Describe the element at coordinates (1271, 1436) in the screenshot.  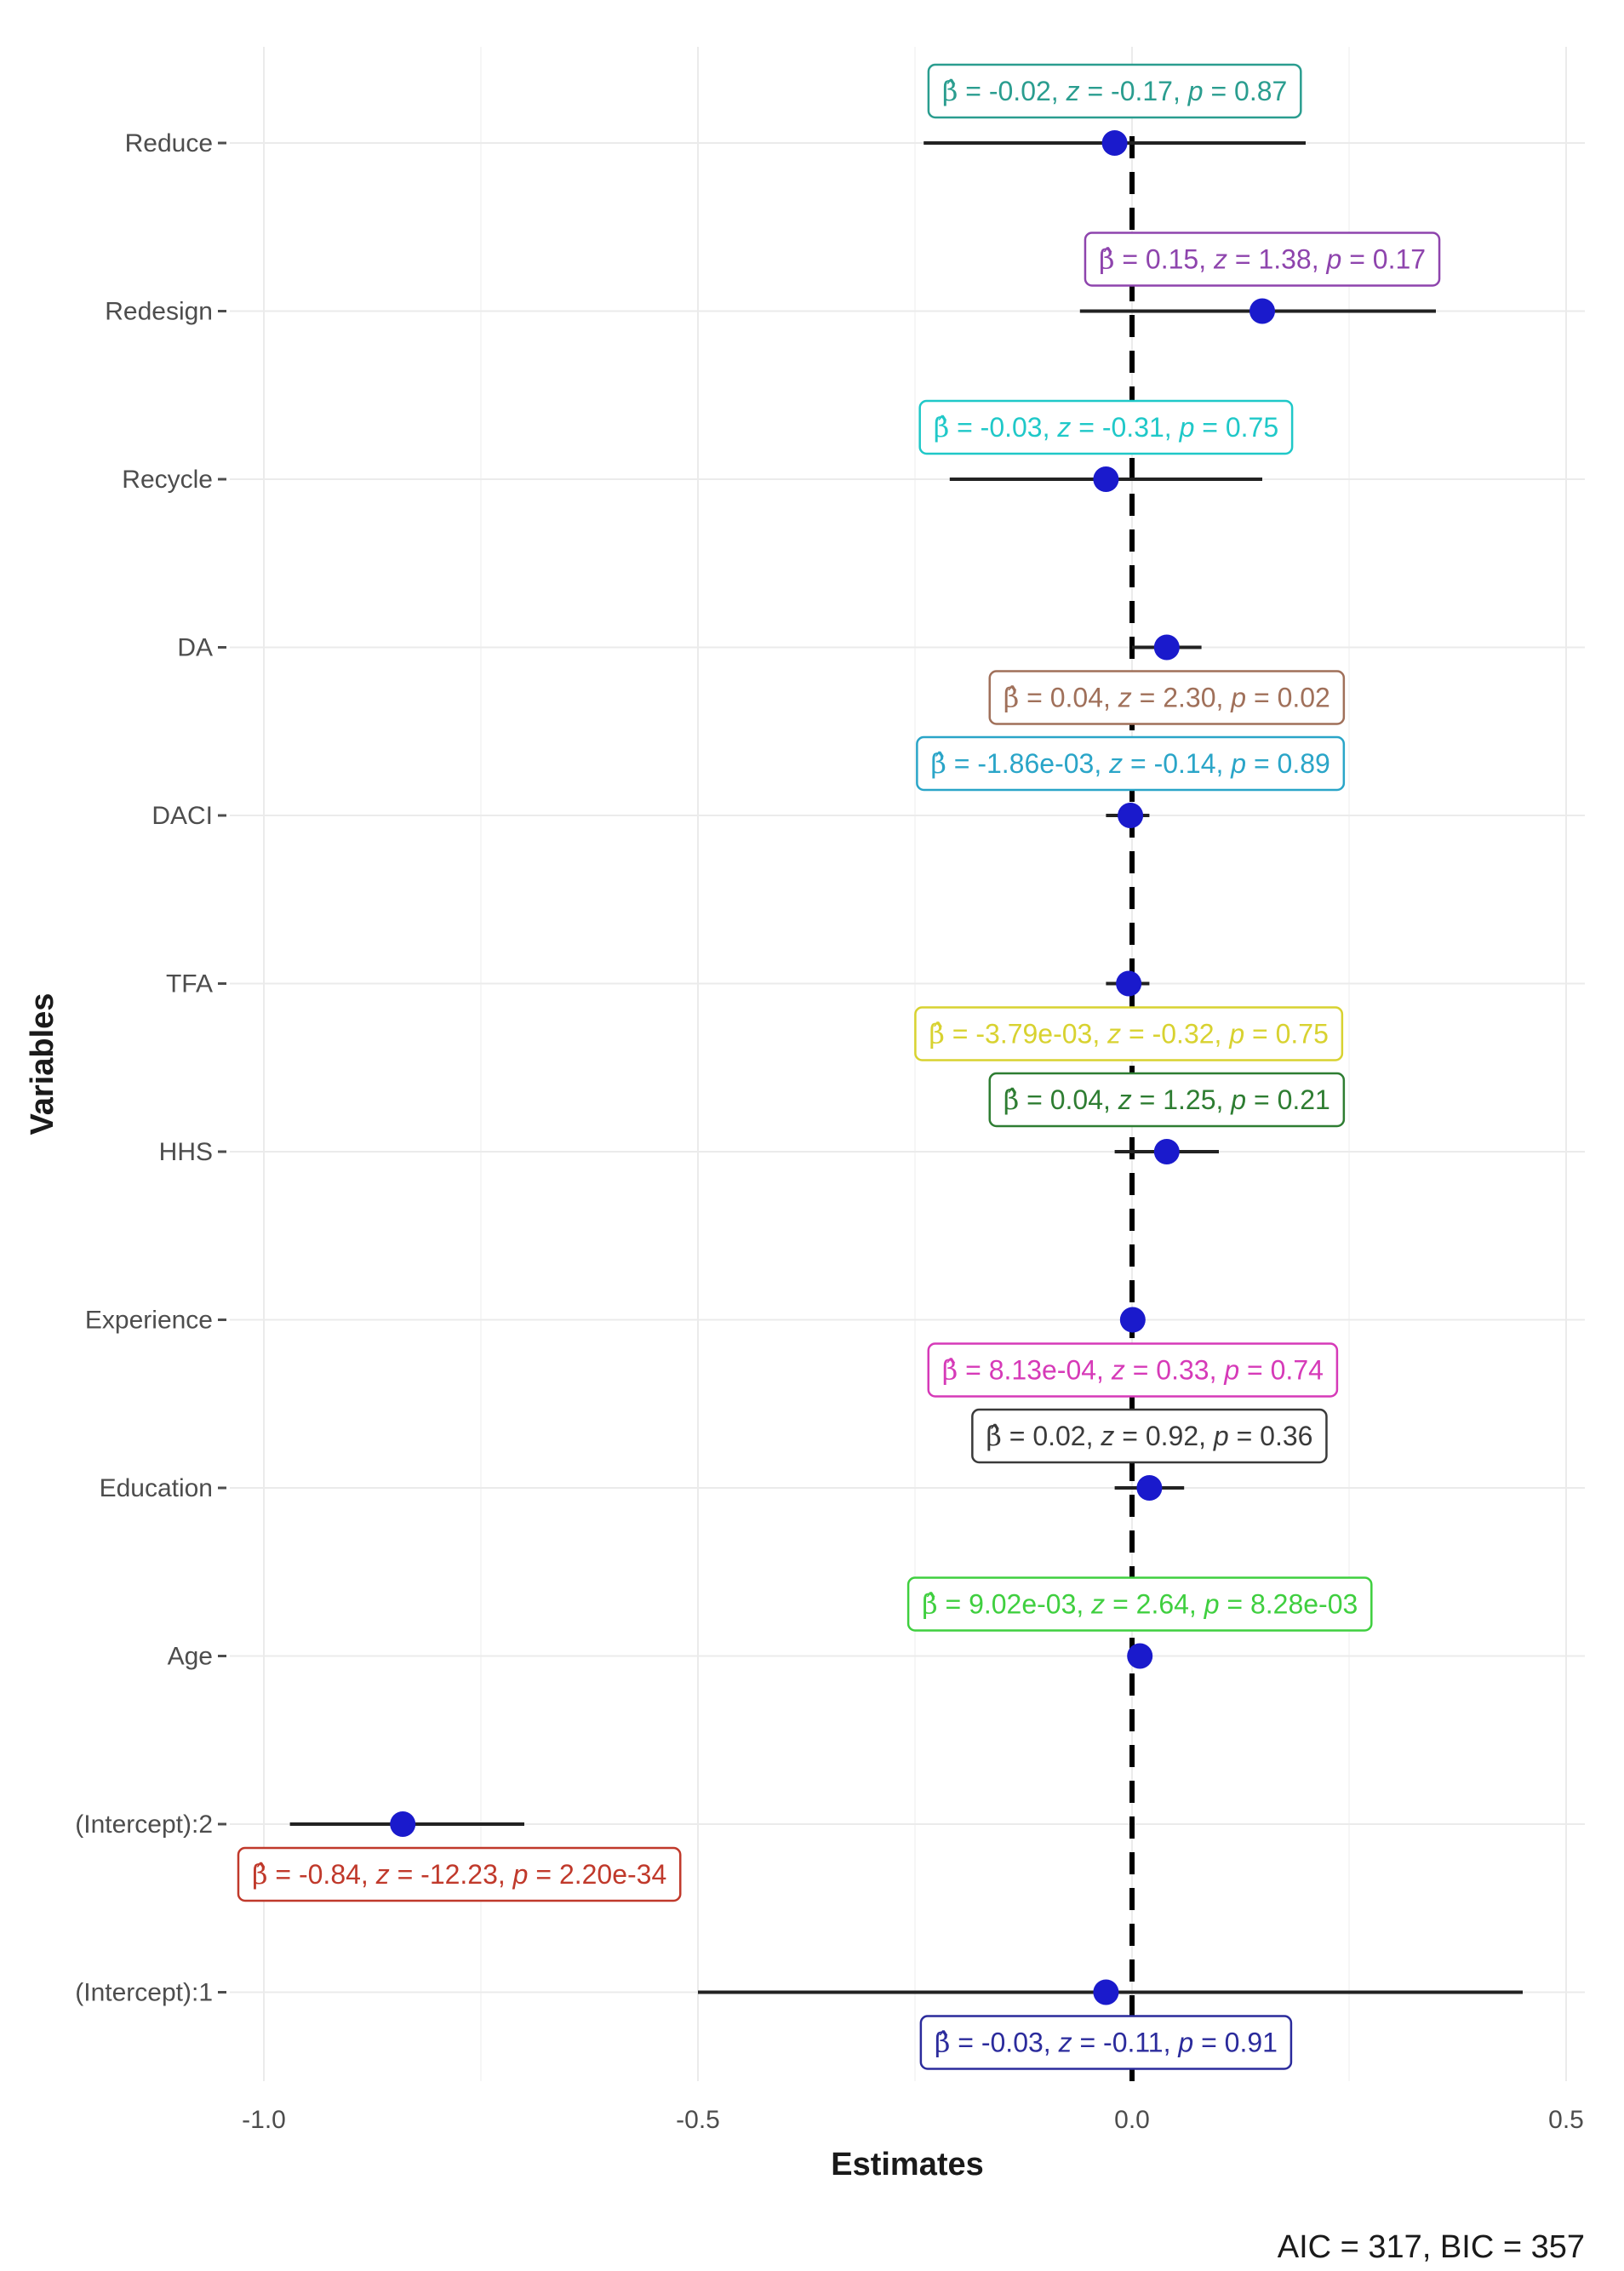
I see `p-value: = 0.36` at that location.